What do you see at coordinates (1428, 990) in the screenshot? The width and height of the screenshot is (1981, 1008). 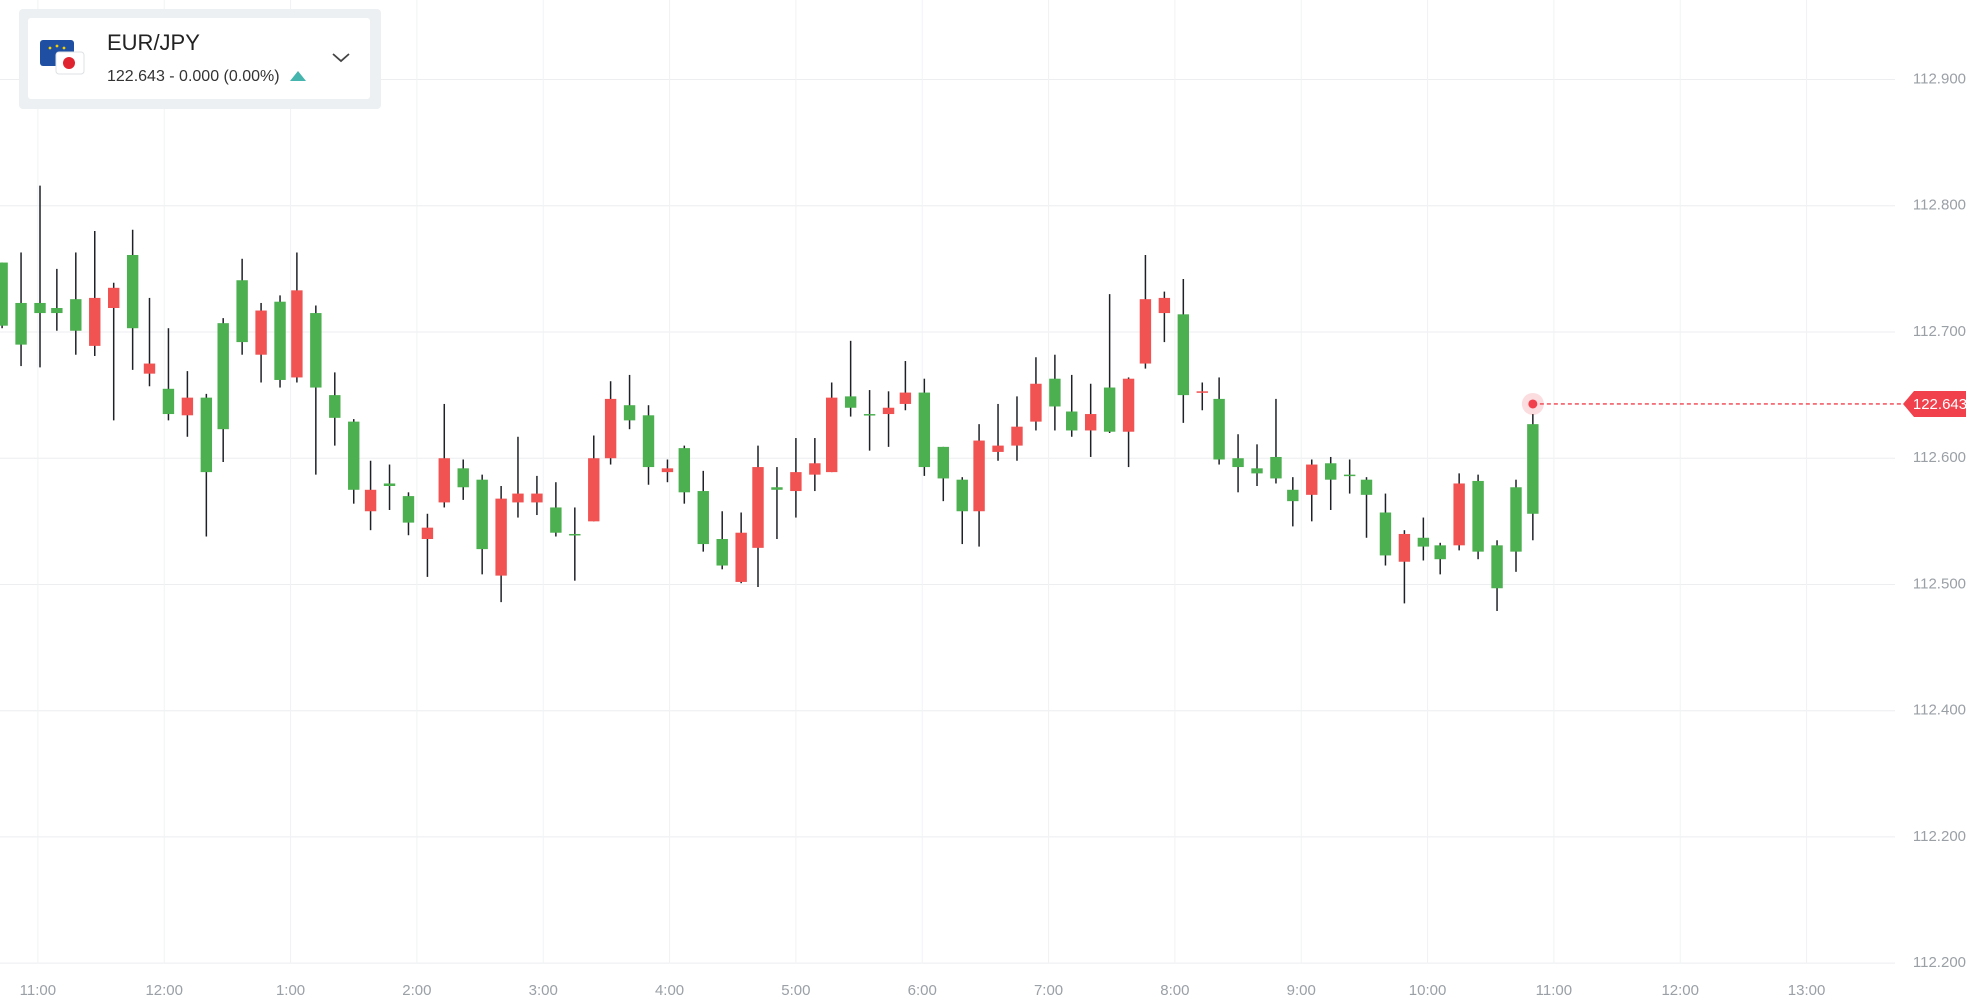 I see `x-tick-label: 10:00` at bounding box center [1428, 990].